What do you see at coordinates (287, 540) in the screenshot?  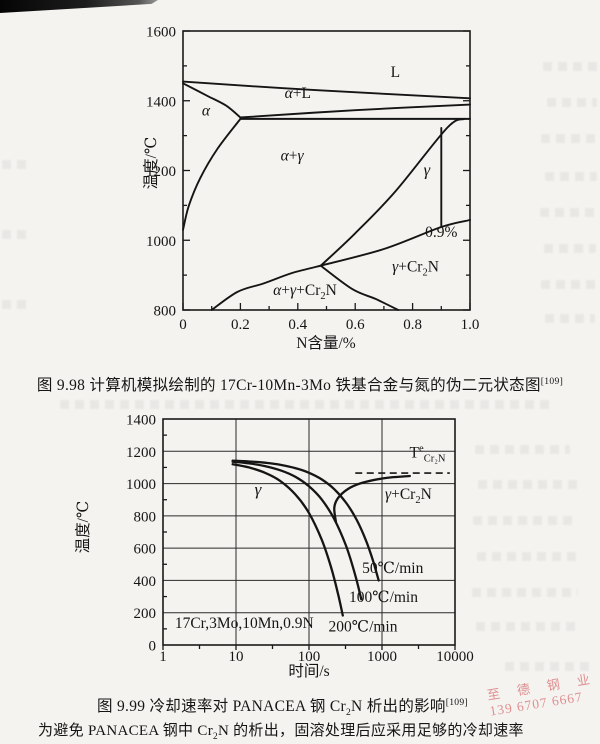 I see `curve-200-min-cooling-curve` at bounding box center [287, 540].